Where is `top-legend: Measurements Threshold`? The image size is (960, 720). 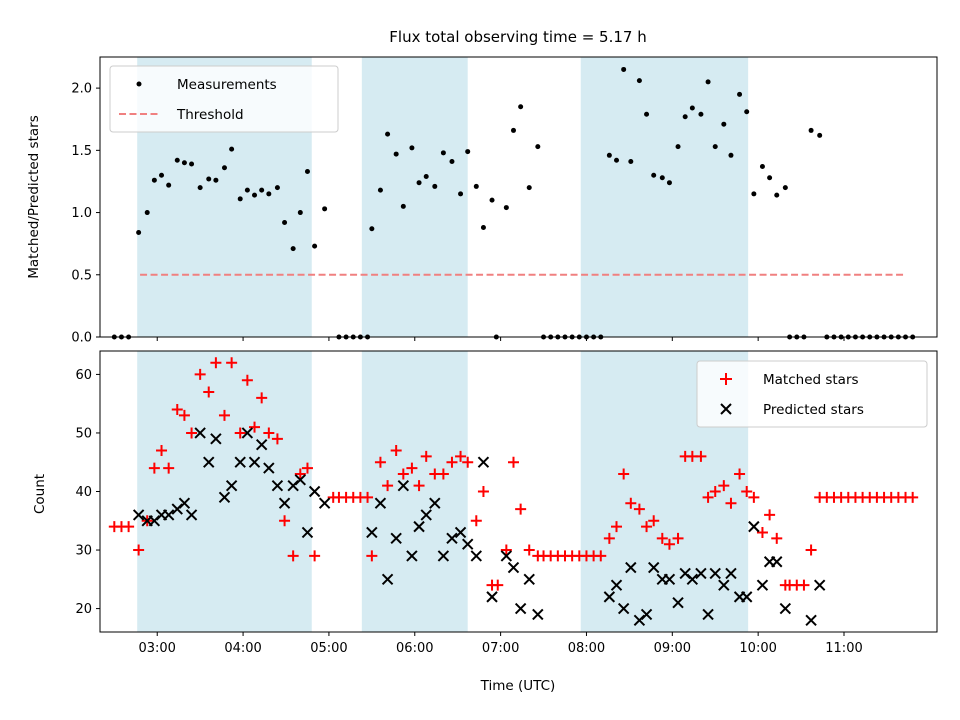
top-legend: Measurements Threshold is located at coordinates (224, 99).